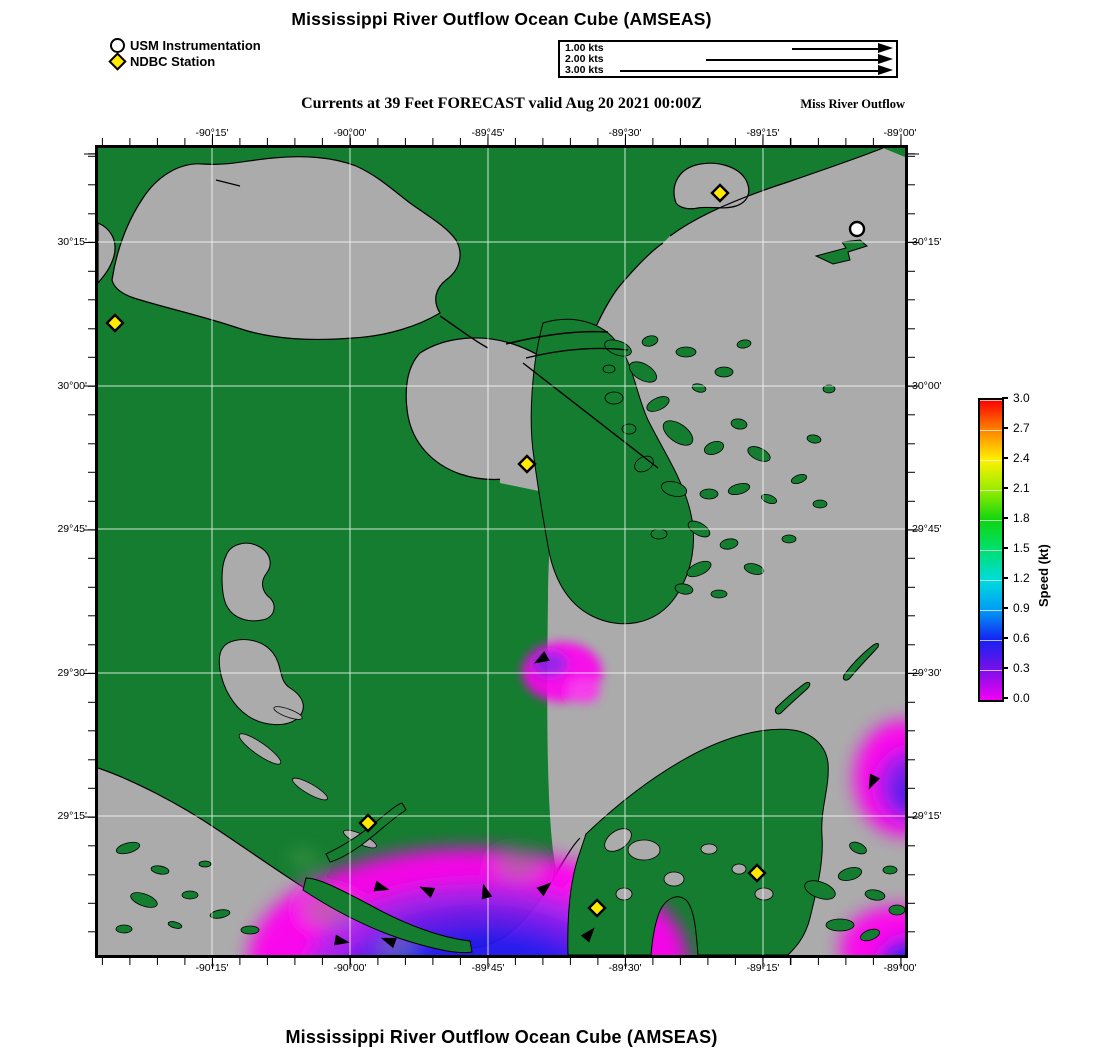 Image resolution: width=1100 pixels, height=1050 pixels. What do you see at coordinates (173, 61) in the screenshot?
I see `legend-ndbc-label: NDBC Station` at bounding box center [173, 61].